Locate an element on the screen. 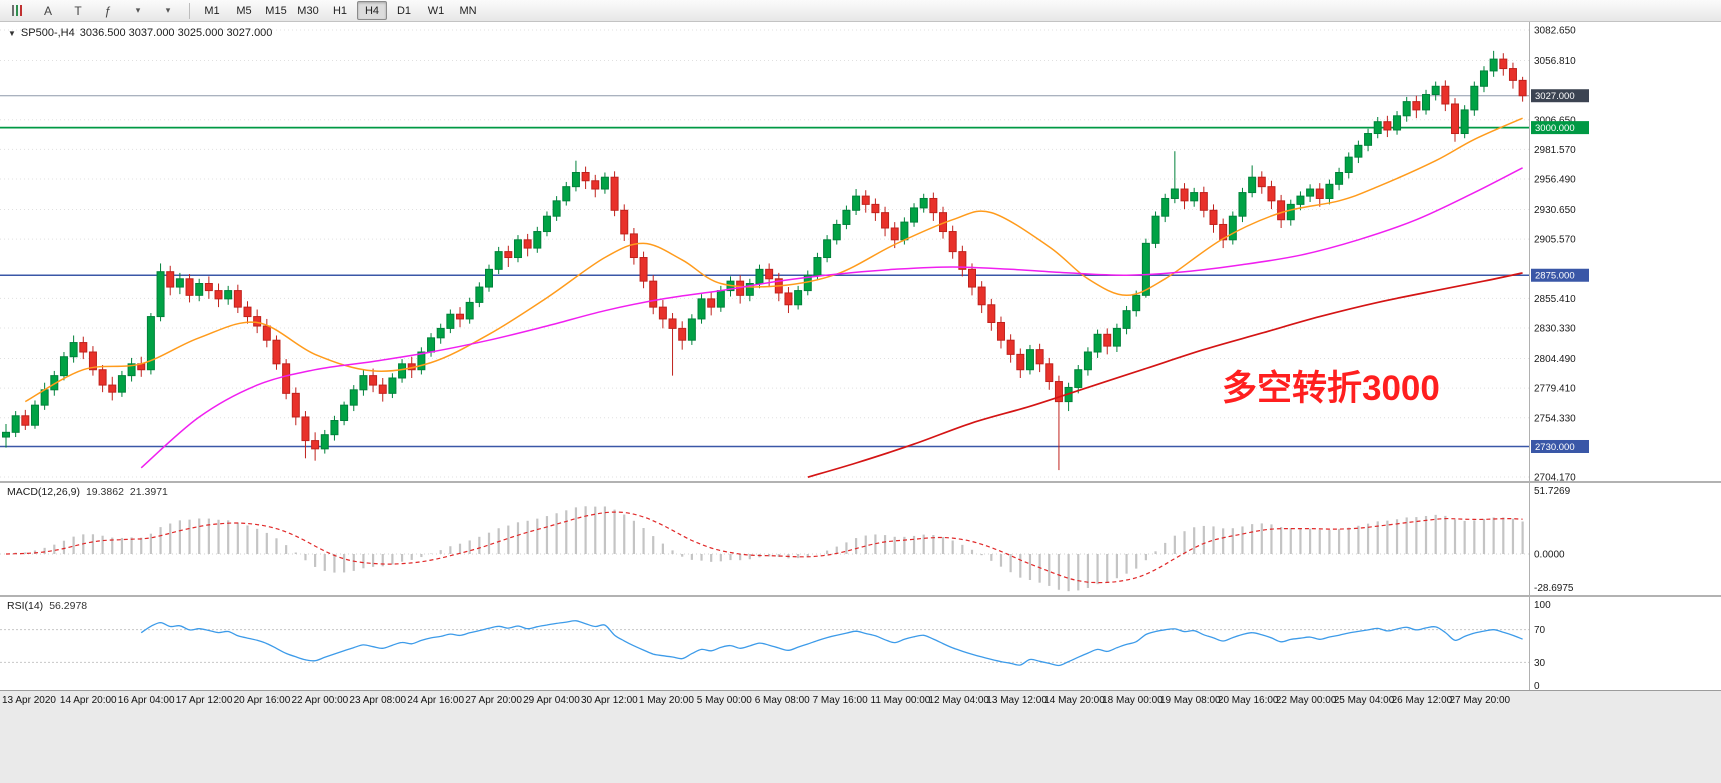  price-axis-label: 2905.570 is located at coordinates (1555, 240).